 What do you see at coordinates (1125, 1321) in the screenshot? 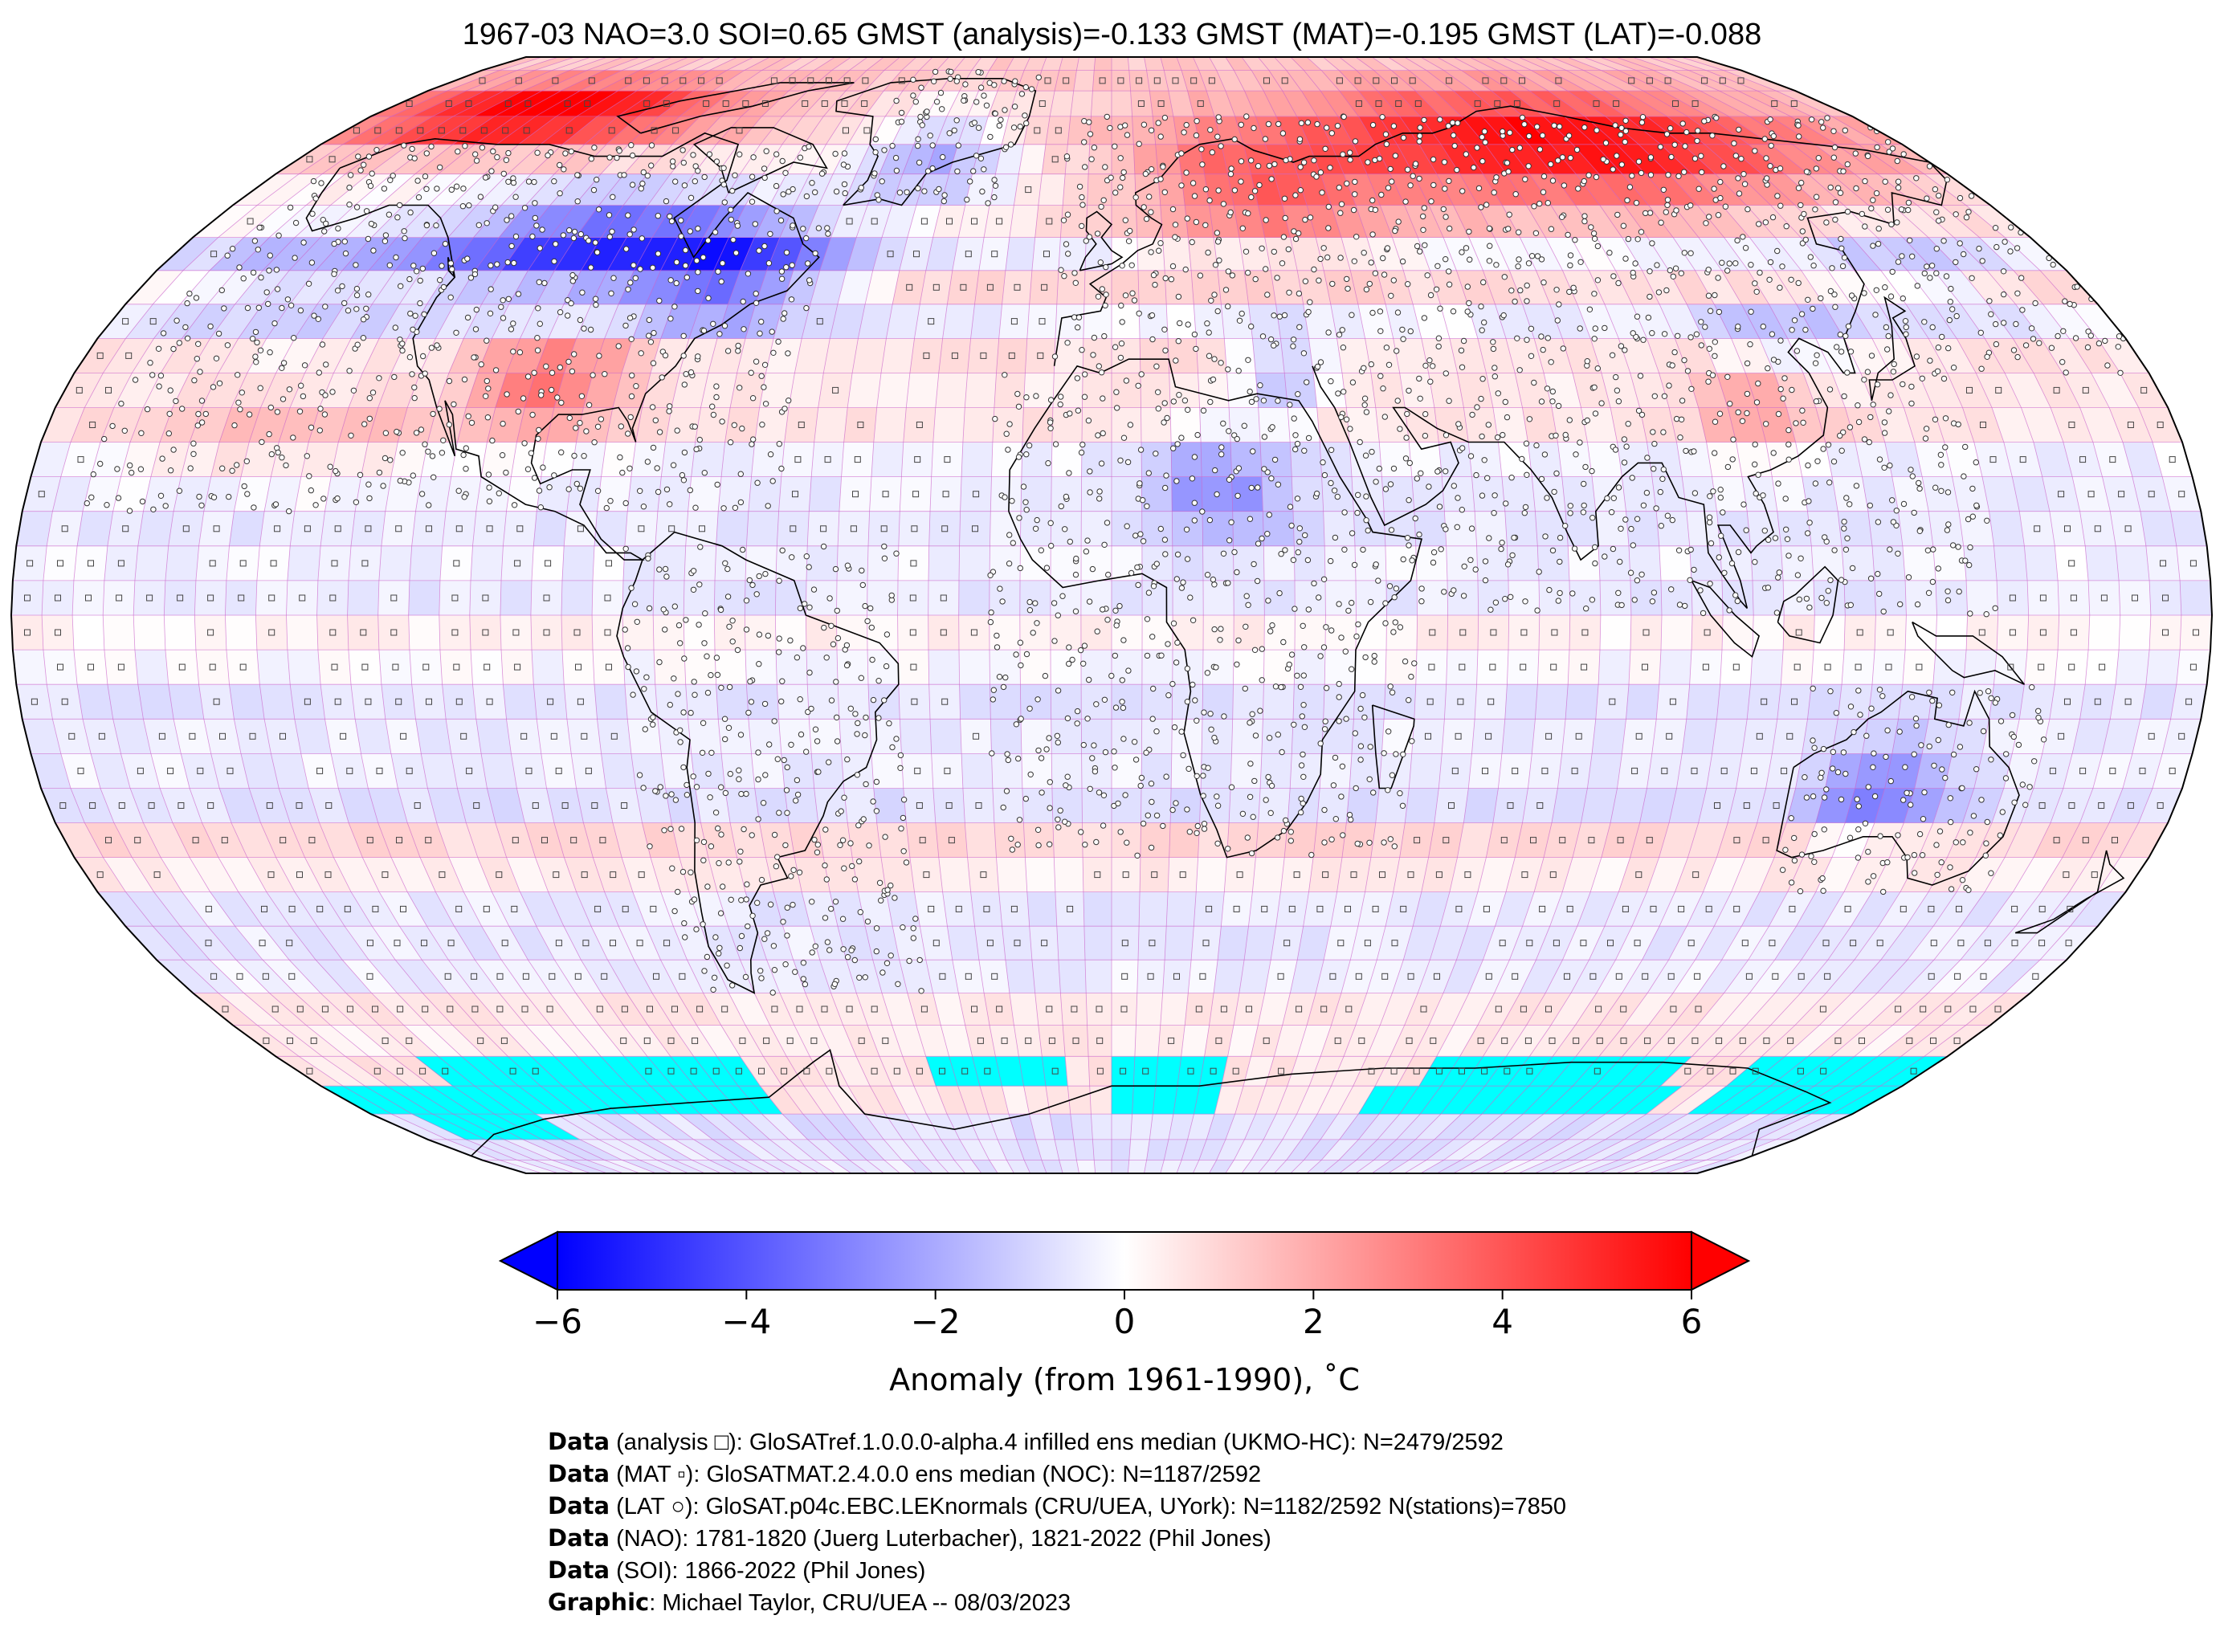
I see `colorbar-tick-label: 0` at bounding box center [1125, 1321].